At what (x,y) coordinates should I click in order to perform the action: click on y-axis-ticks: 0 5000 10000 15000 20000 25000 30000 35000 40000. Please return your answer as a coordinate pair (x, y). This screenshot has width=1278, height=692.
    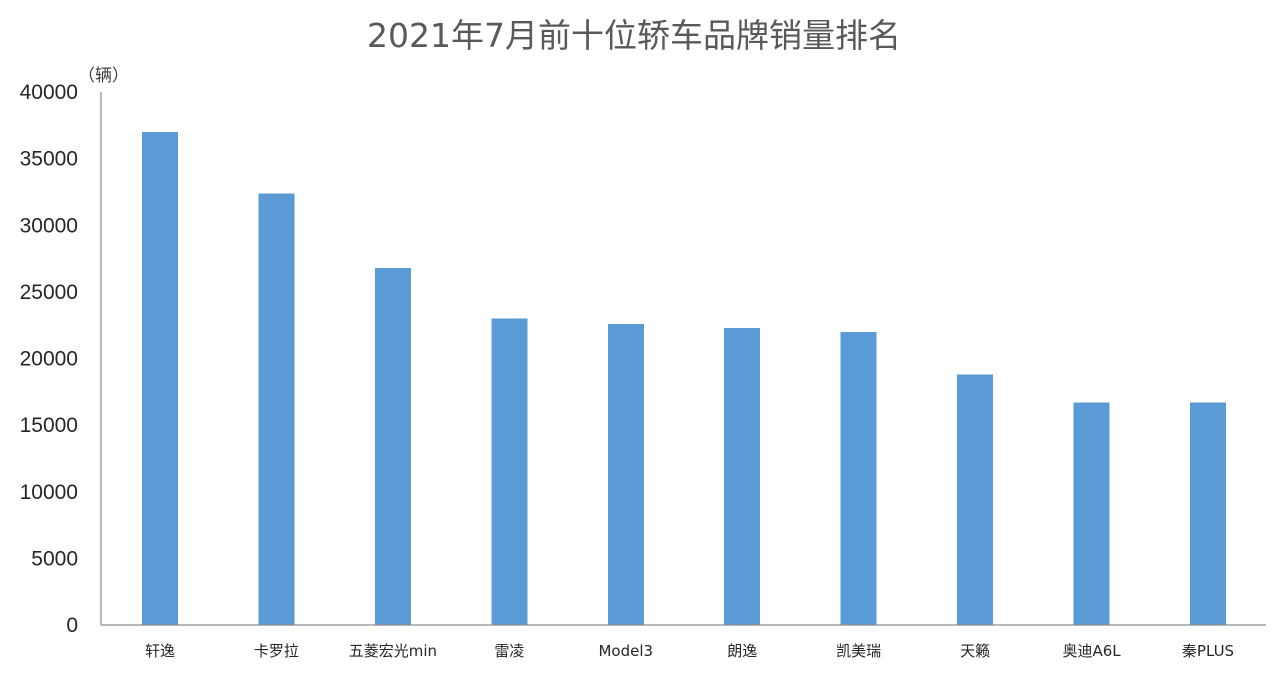
    Looking at the image, I should click on (49, 359).